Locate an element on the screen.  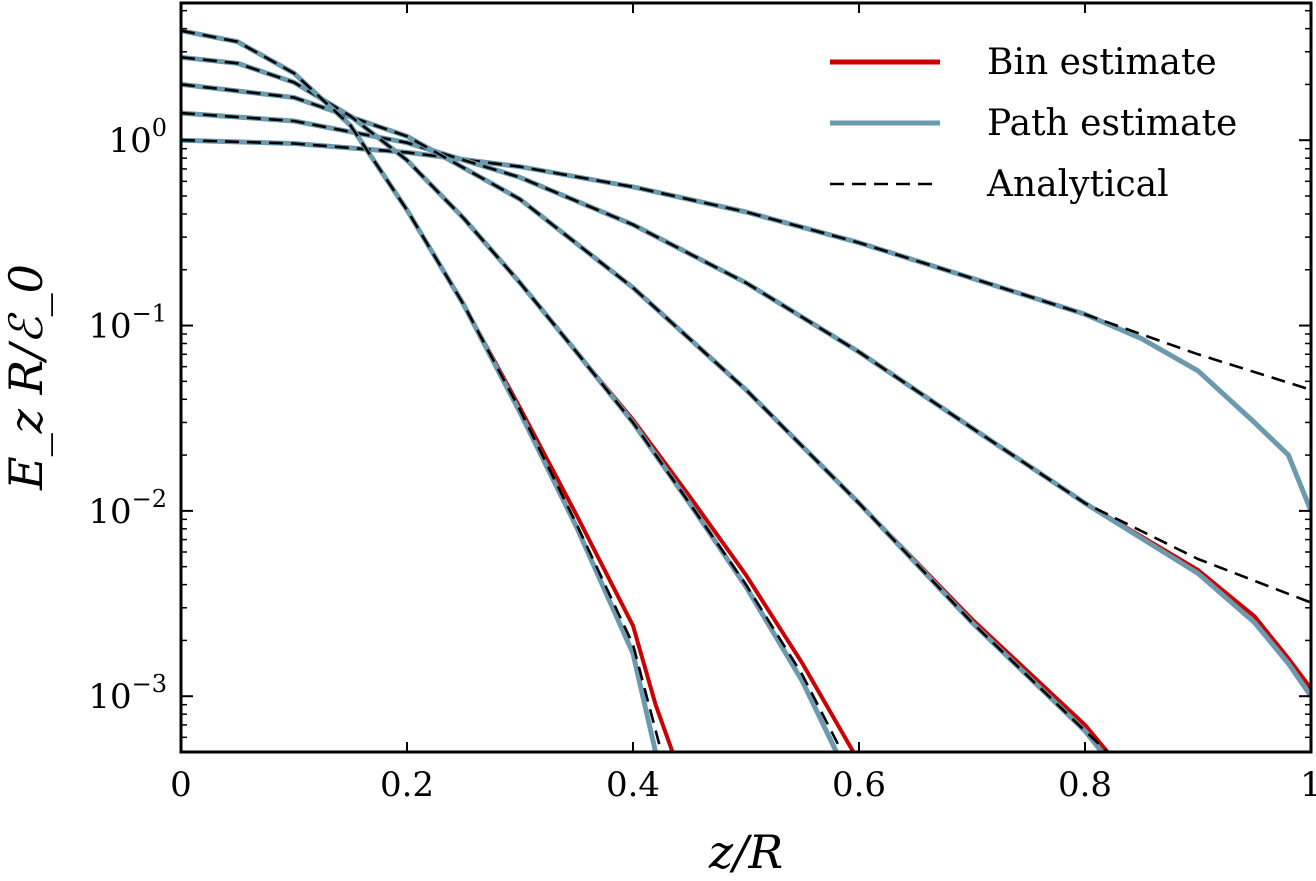
x-axis-label: z/R is located at coordinates (745, 852).